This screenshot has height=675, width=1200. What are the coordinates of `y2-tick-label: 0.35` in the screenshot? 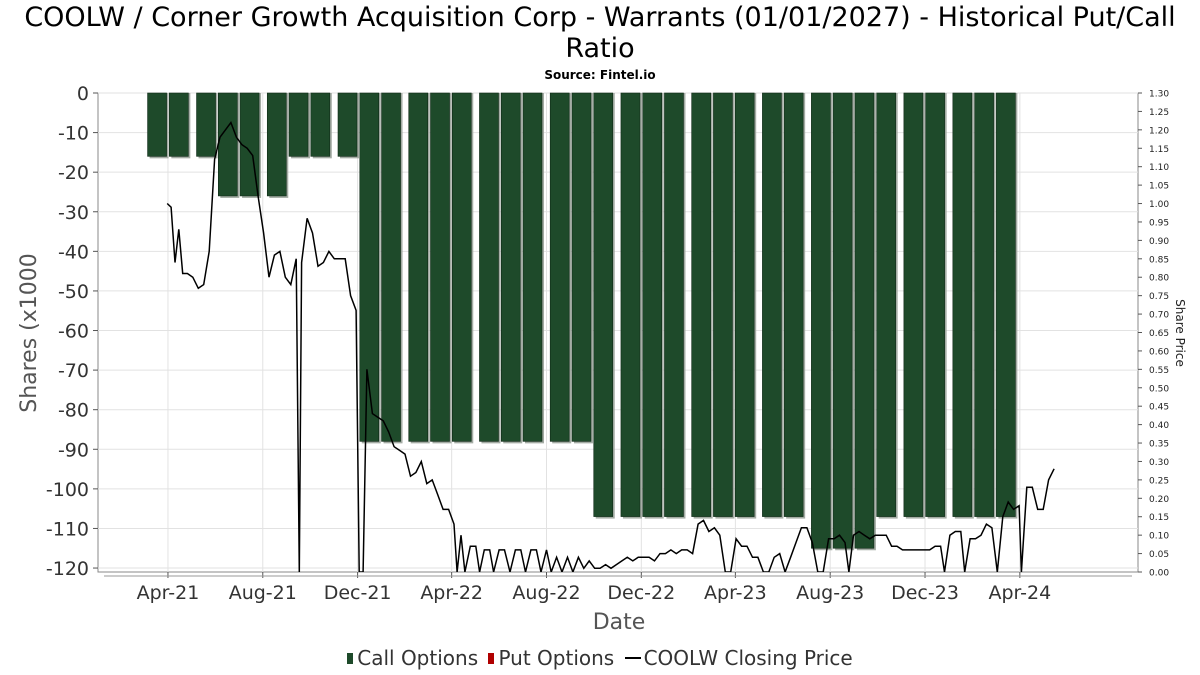 It's located at (1159, 445).